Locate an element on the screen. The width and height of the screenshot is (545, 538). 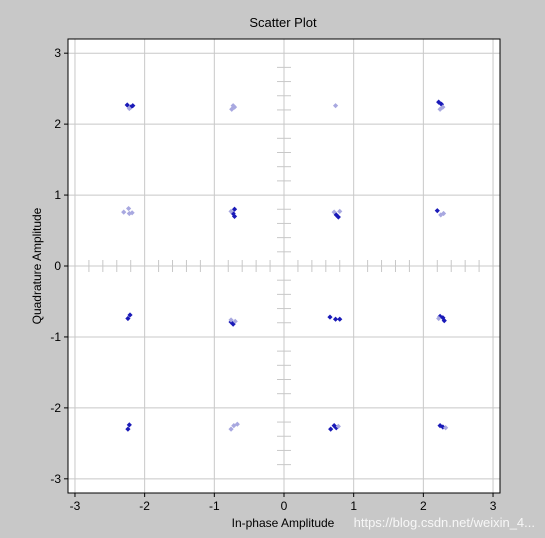
x-tick-labels: -3 -2 -1 0 1 2 3 is located at coordinates (283, 506).